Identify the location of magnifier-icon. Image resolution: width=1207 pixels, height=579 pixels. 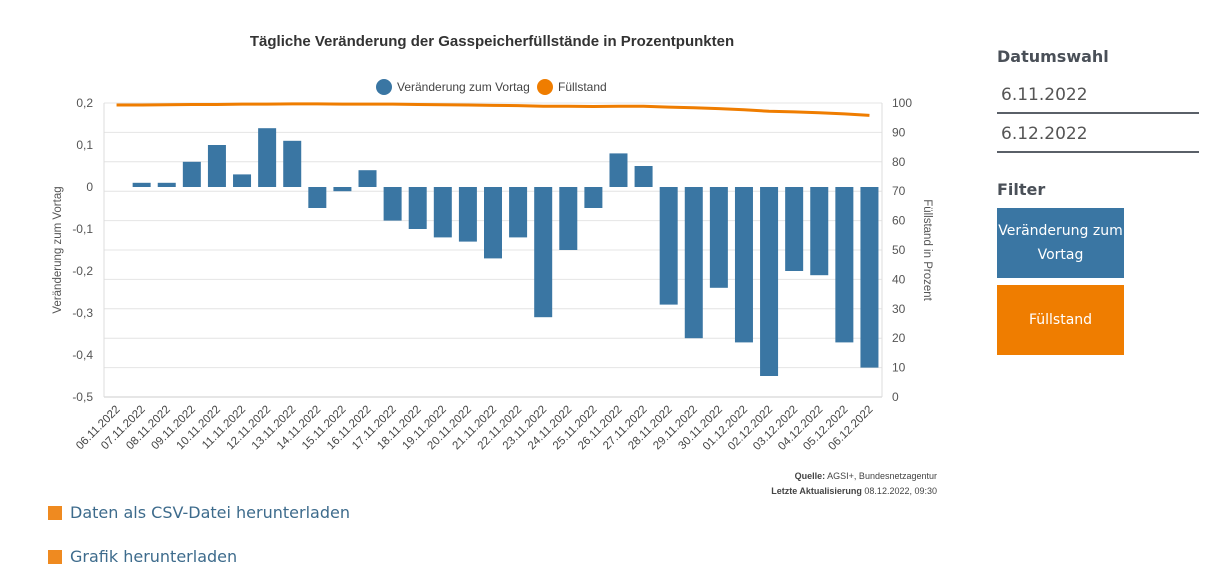
(55, 556).